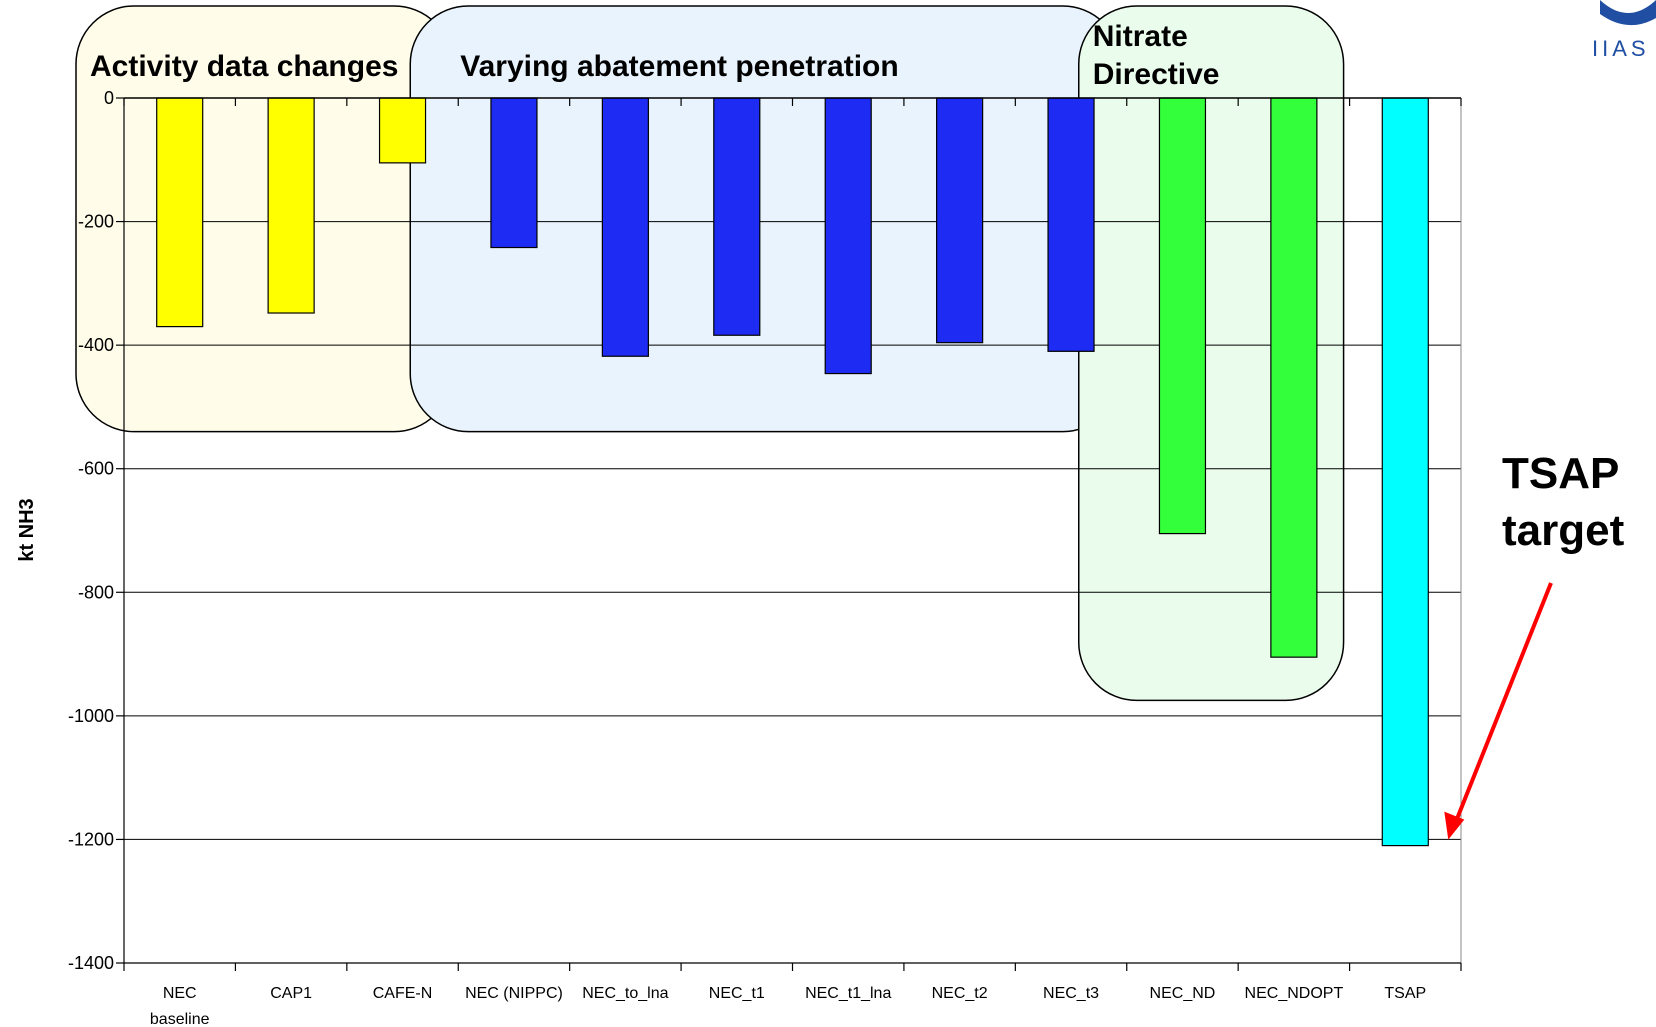  I want to click on group-label-2: Nitrate, so click(1140, 36).